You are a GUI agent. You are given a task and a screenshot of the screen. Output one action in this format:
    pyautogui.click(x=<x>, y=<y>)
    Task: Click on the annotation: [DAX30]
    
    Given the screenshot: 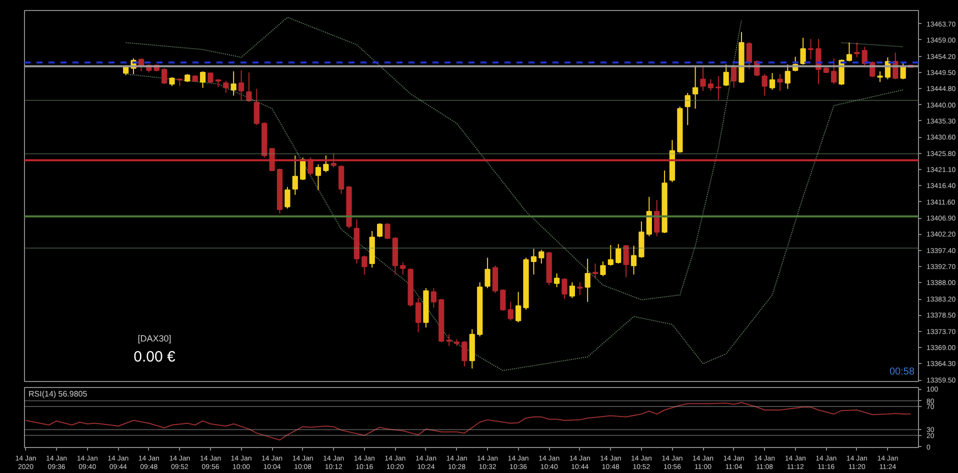 What is the action you would take?
    pyautogui.click(x=155, y=339)
    